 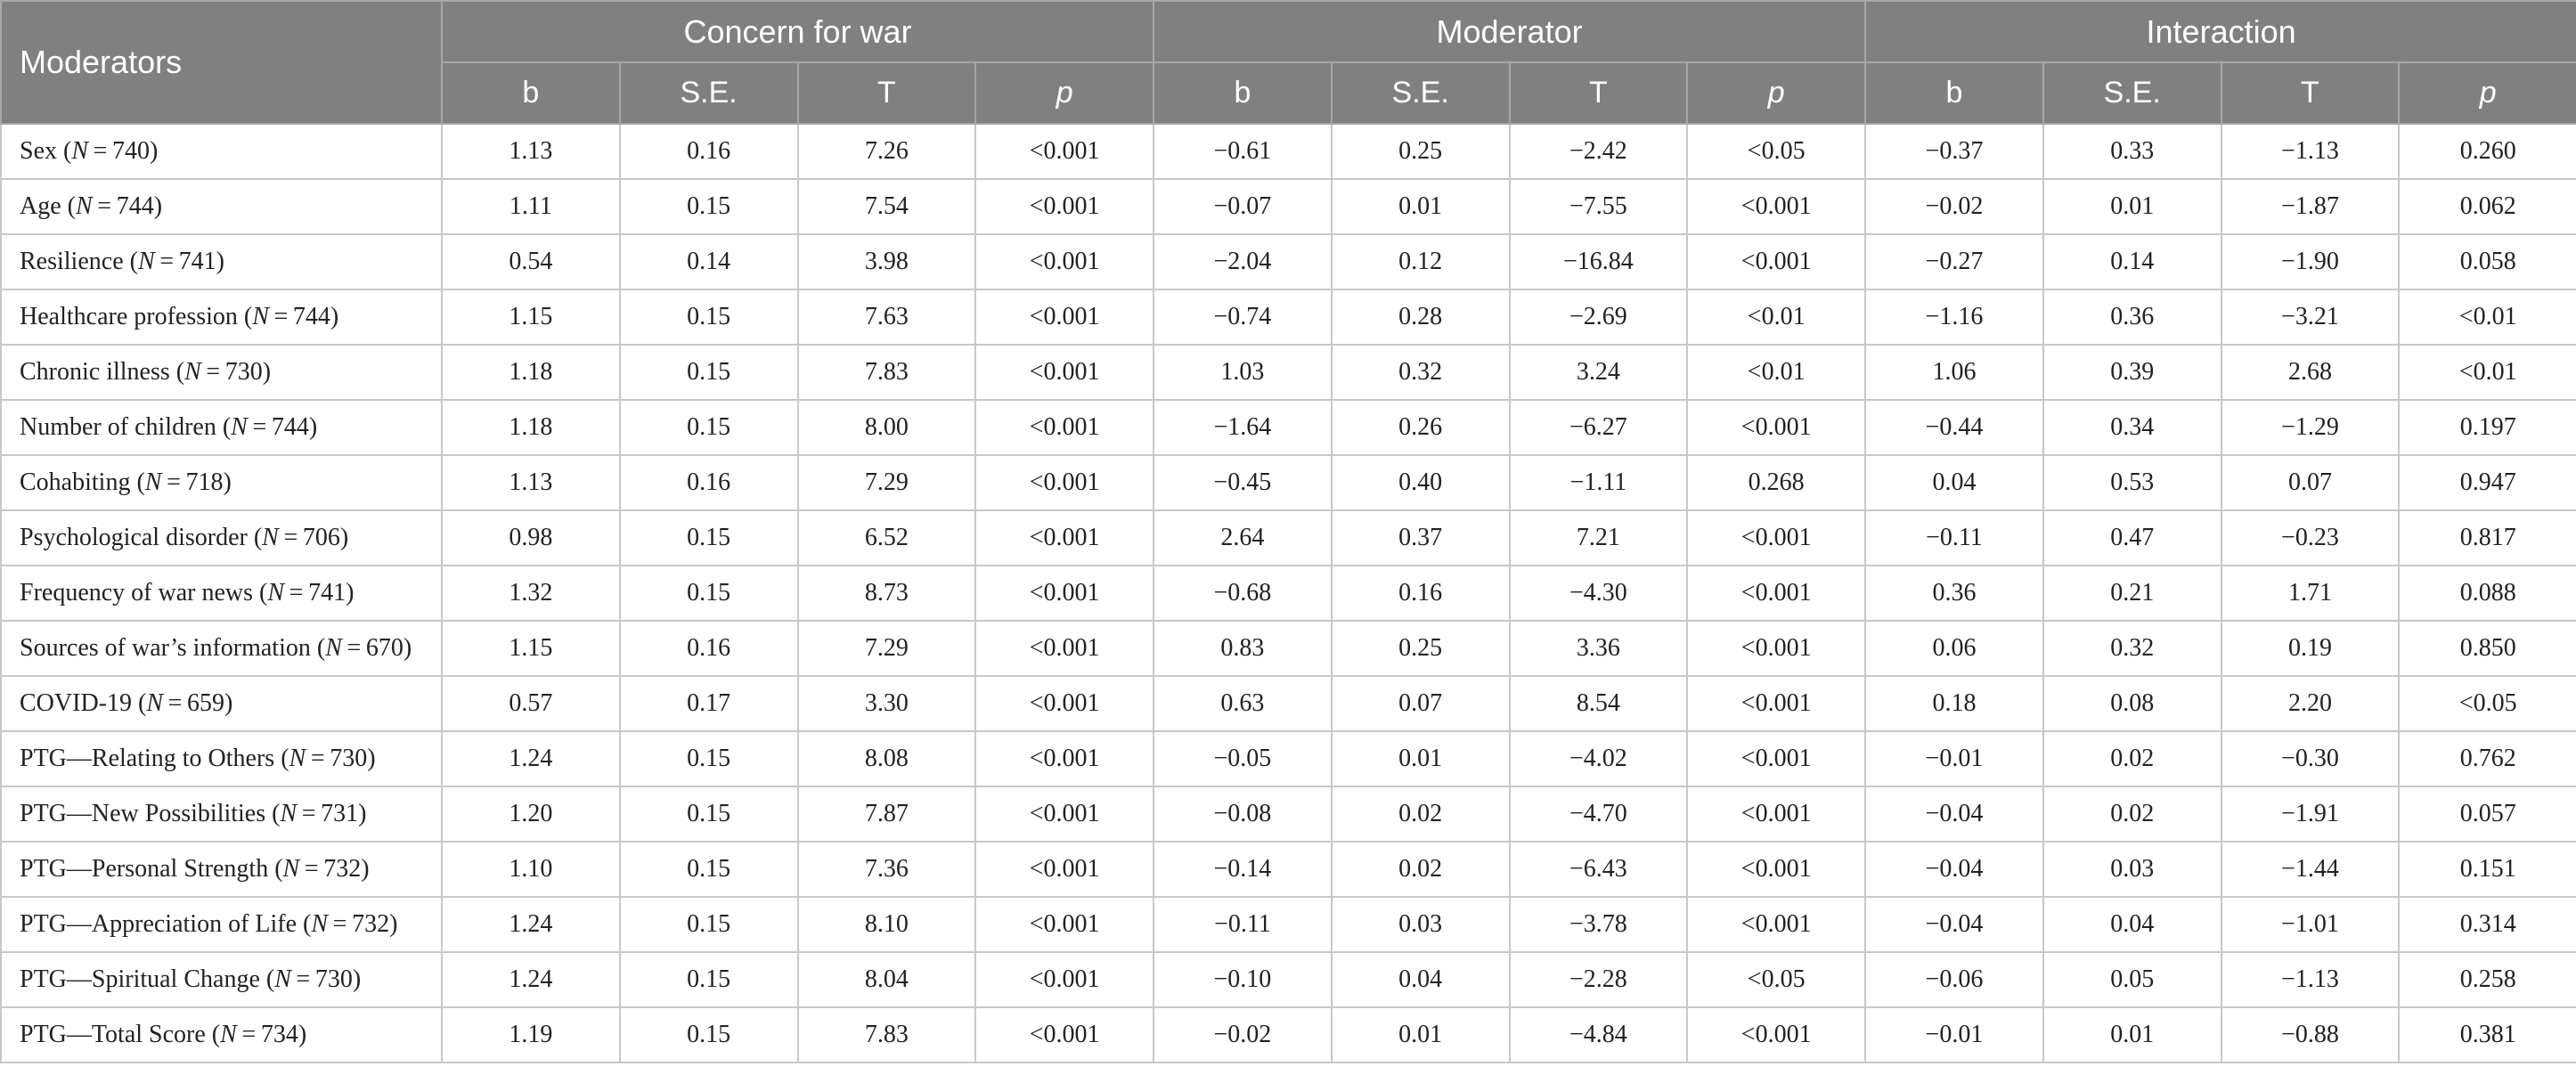 I want to click on value-cell-t: 0.07, so click(x=2310, y=482).